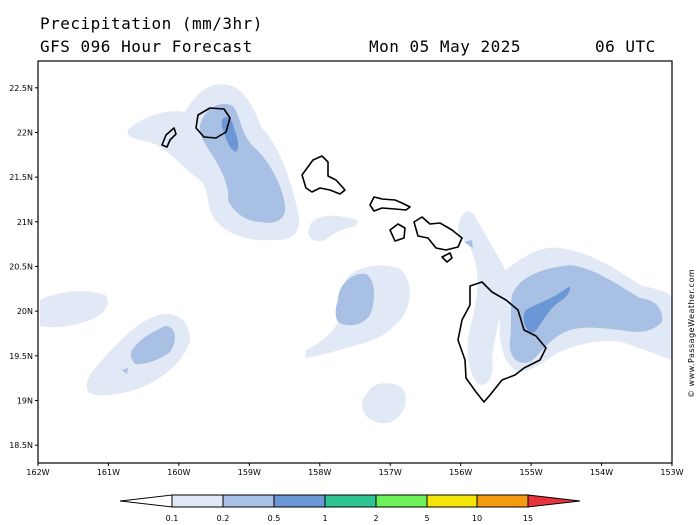 The height and width of the screenshot is (525, 700). What do you see at coordinates (323, 175) in the screenshot?
I see `island-oahu` at bounding box center [323, 175].